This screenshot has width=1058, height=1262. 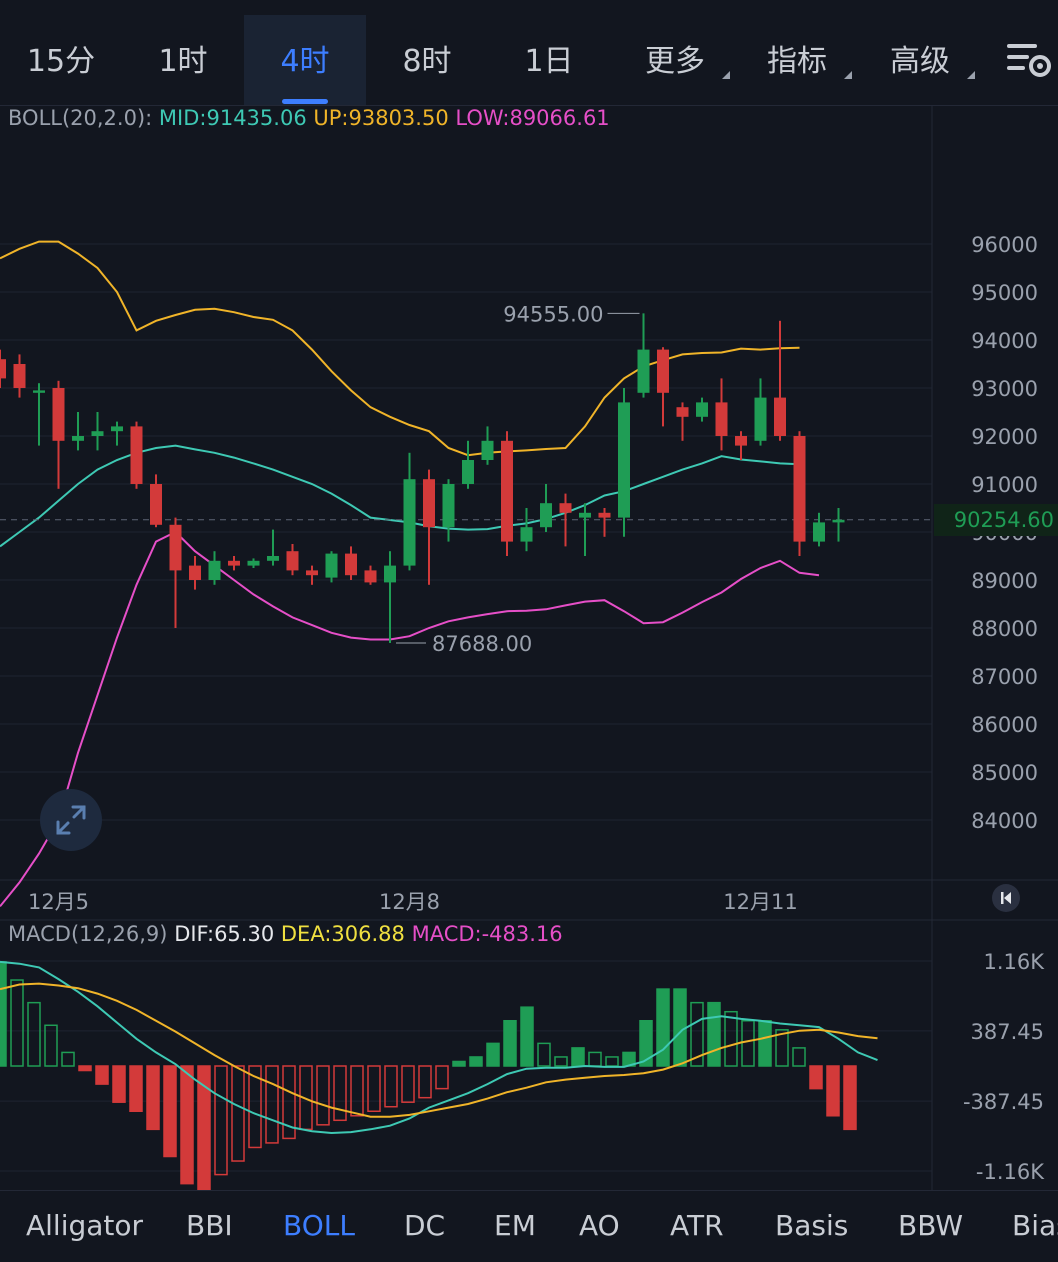 I want to click on macd-dif: DIF:65.30, so click(x=224, y=934).